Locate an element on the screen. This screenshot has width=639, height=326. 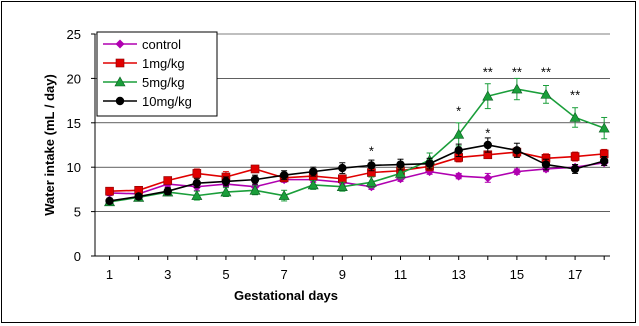
significance-annotations: **** ** ***** is located at coordinates (474, 111).